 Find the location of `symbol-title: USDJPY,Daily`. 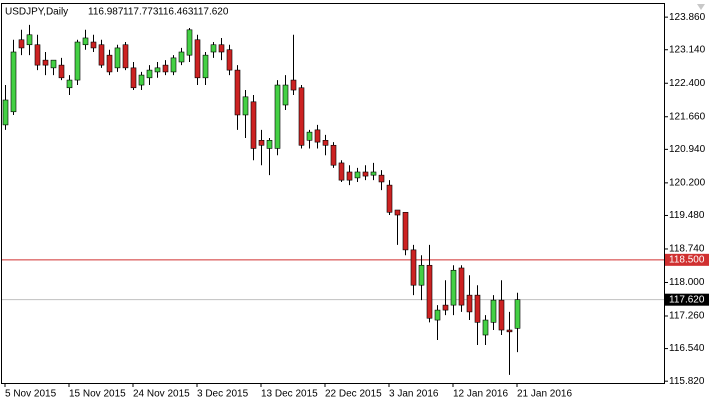

symbol-title: USDJPY,Daily is located at coordinates (36, 12).